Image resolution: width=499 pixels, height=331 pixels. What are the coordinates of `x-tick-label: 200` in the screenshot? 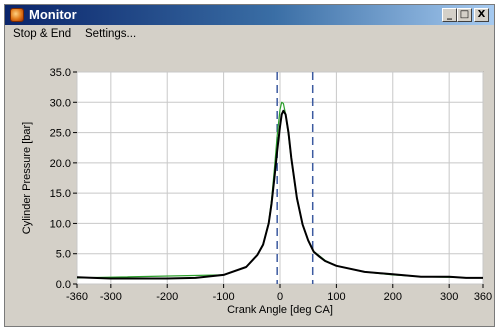 It's located at (393, 297).